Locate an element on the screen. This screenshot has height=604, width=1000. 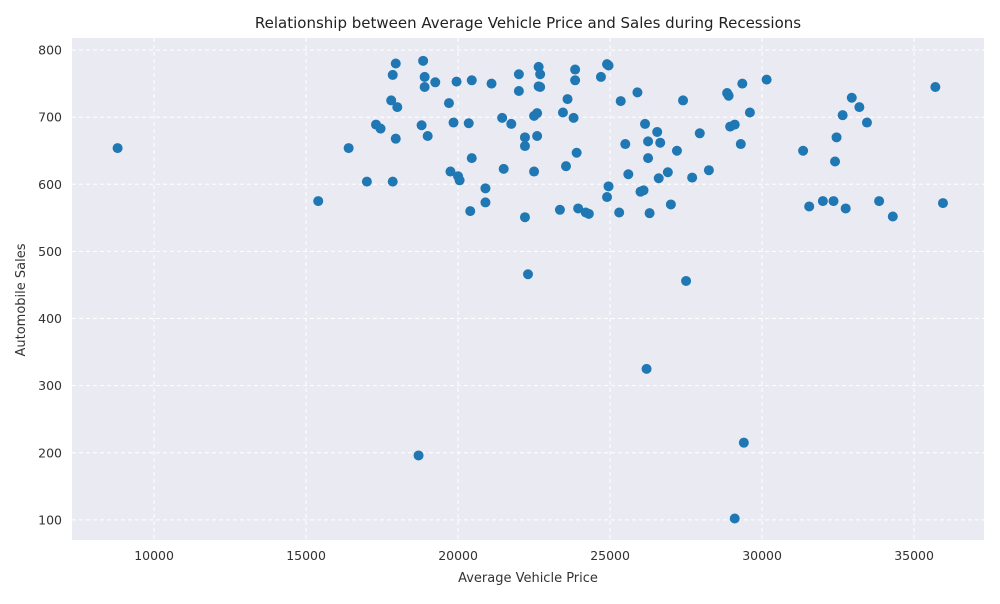
x-tick-label: 20000 is located at coordinates (458, 555).